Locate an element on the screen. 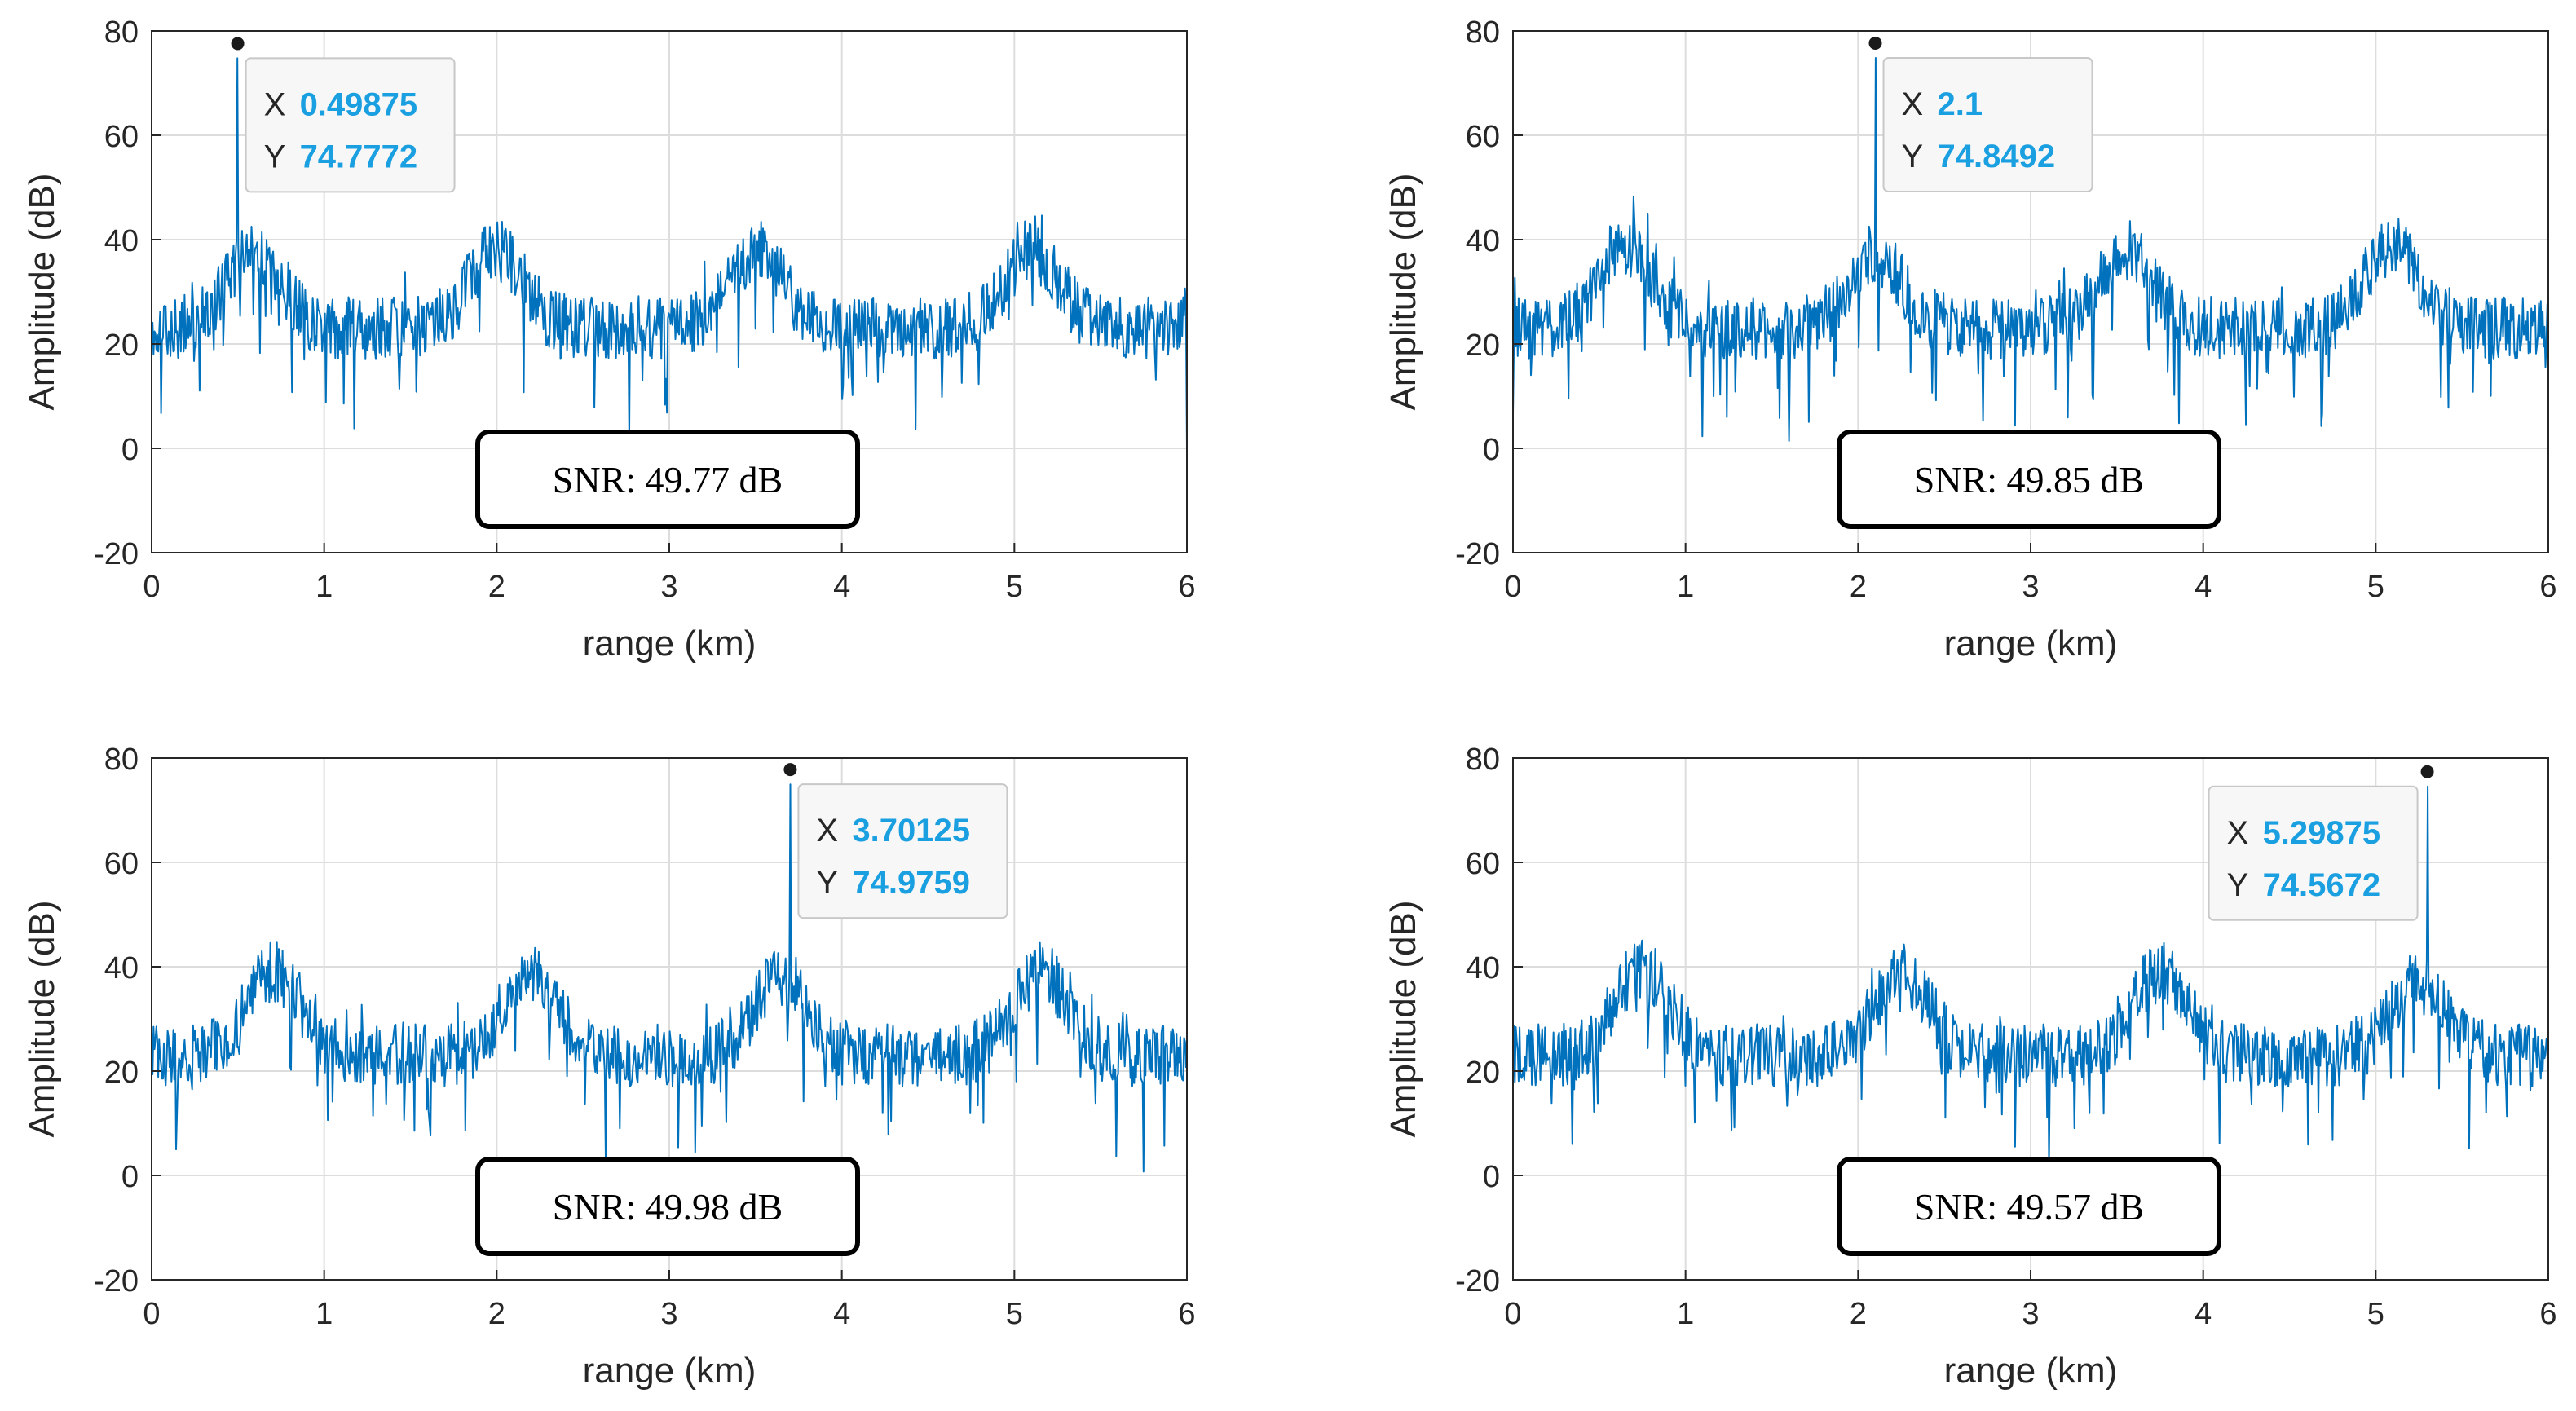  datatip-y-value: 74.7772 is located at coordinates (359, 156).